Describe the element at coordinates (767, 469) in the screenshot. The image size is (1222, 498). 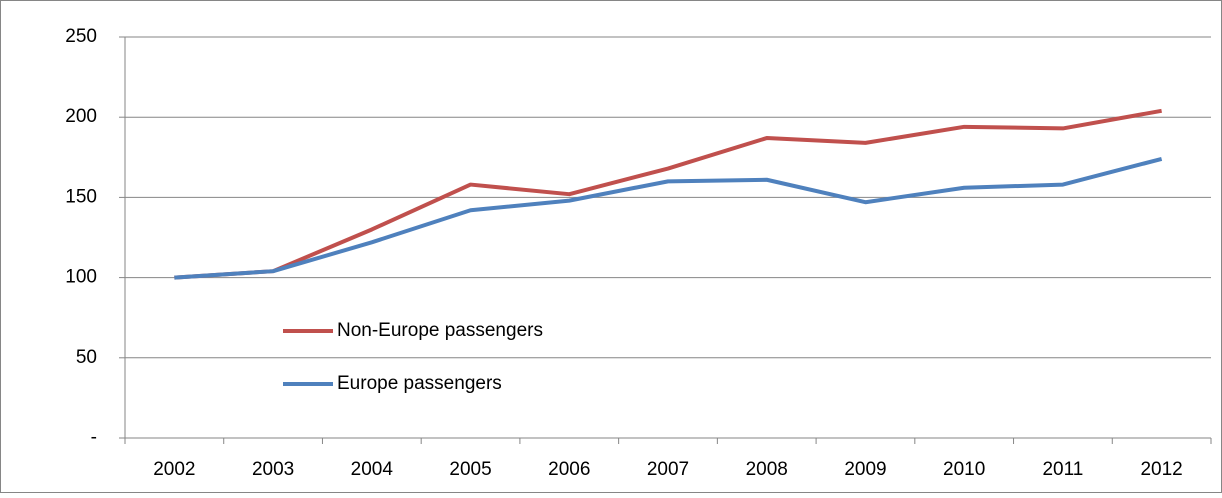
I see `x-tick-label: 2008` at that location.